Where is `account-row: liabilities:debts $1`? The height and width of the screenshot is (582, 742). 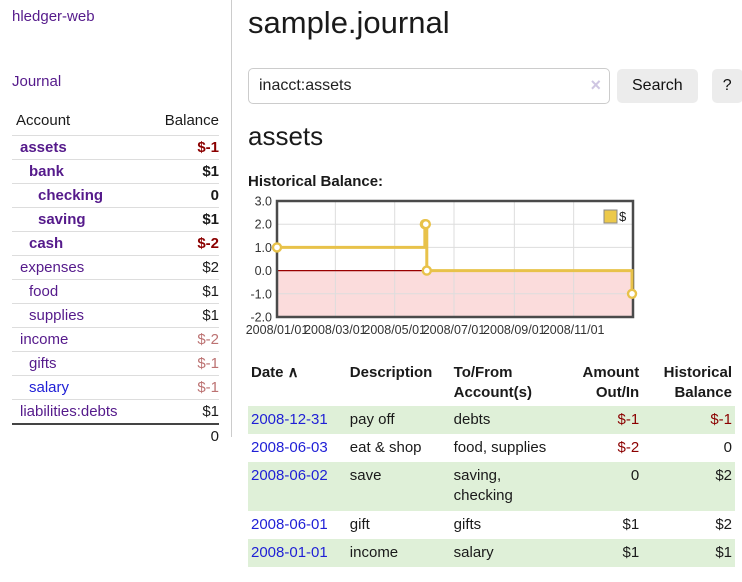 account-row: liabilities:debts $1 is located at coordinates (115, 411).